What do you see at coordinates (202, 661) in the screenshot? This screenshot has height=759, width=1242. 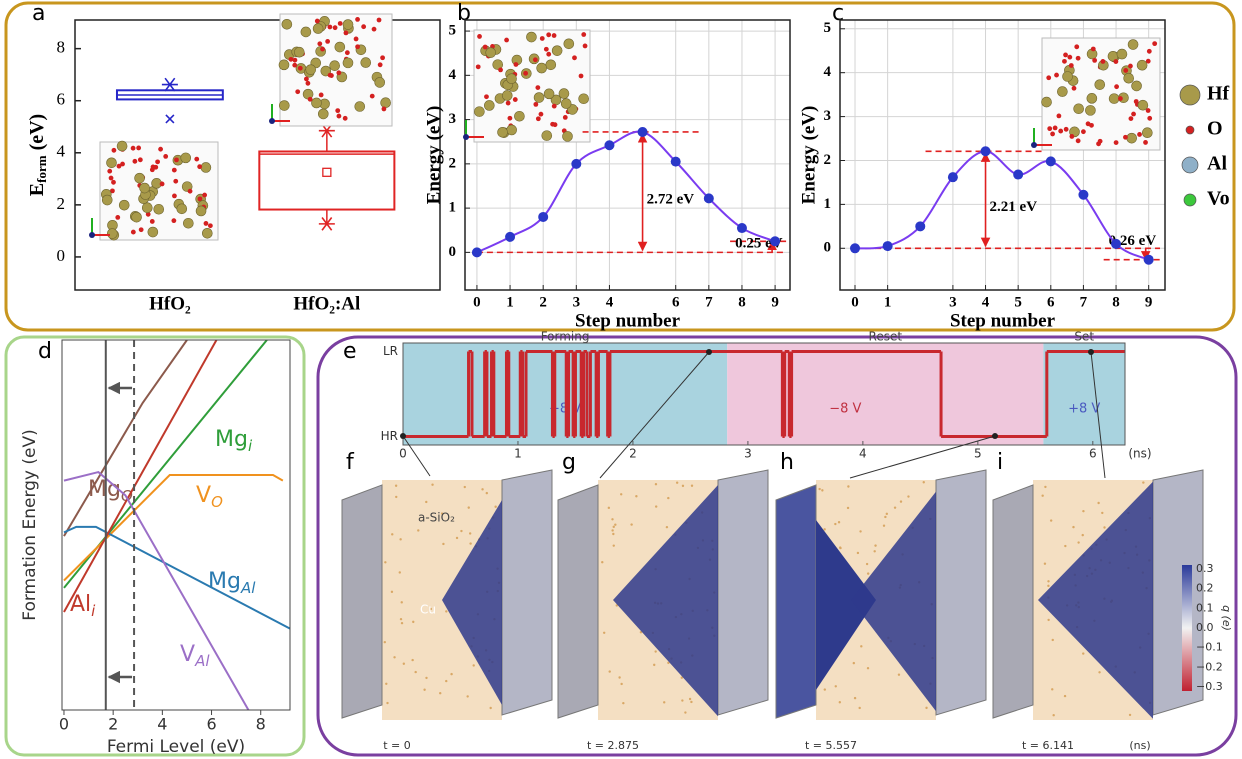 I see `series-label-sub: Al` at bounding box center [202, 661].